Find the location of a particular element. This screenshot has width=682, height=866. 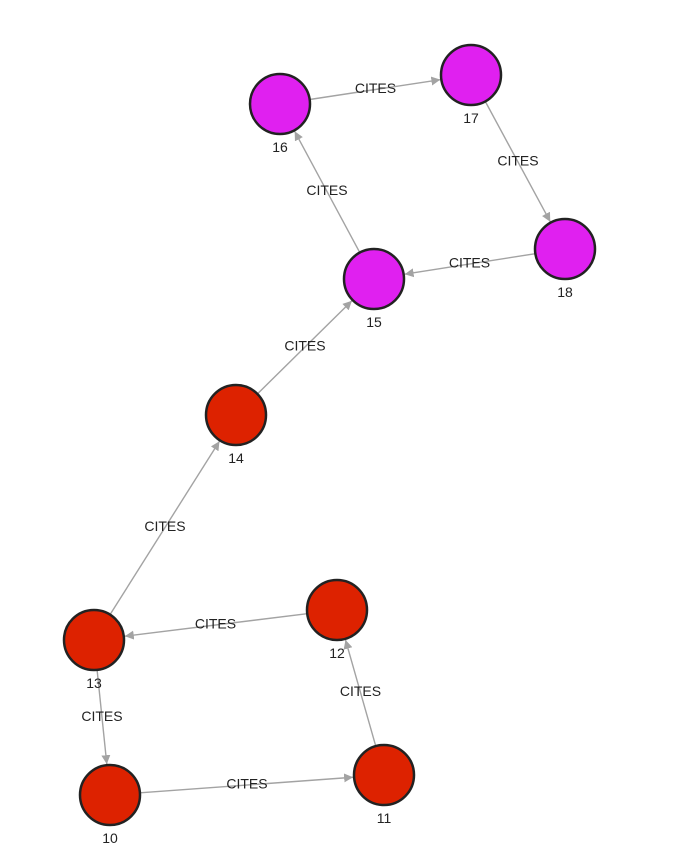

edge-label-17-18: CITES is located at coordinates (517, 161).